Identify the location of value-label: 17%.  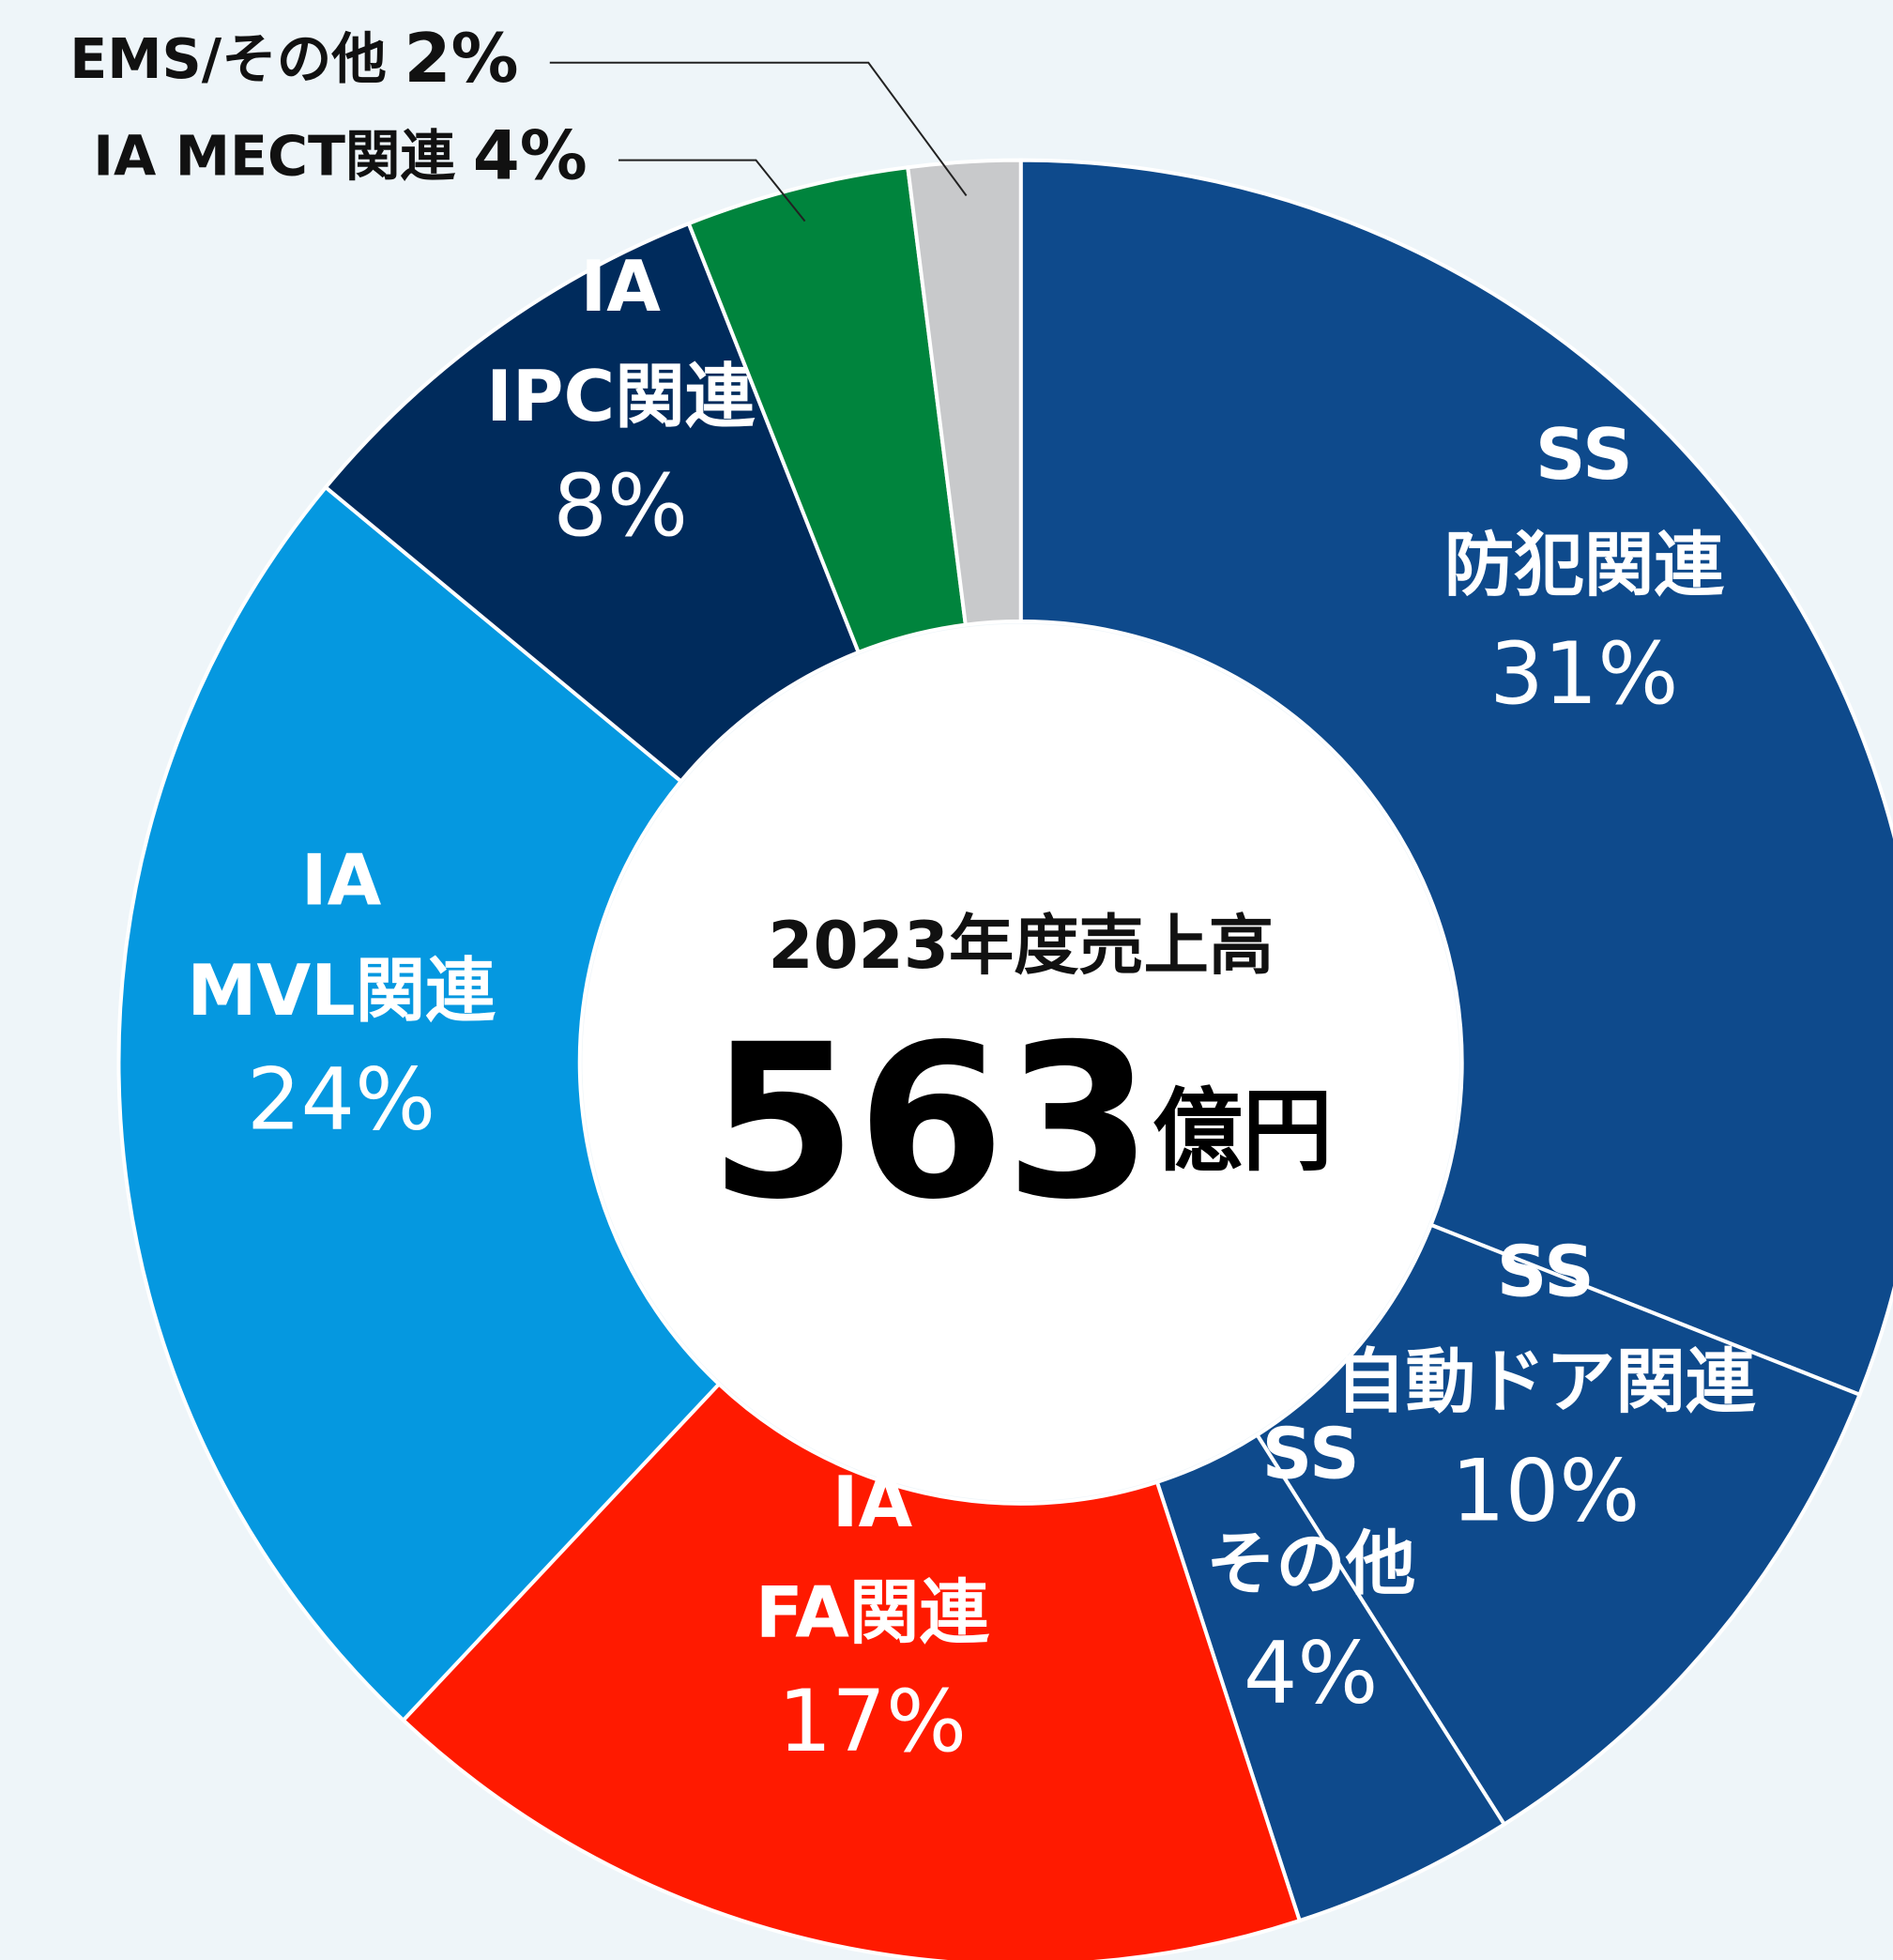
(872, 1722).